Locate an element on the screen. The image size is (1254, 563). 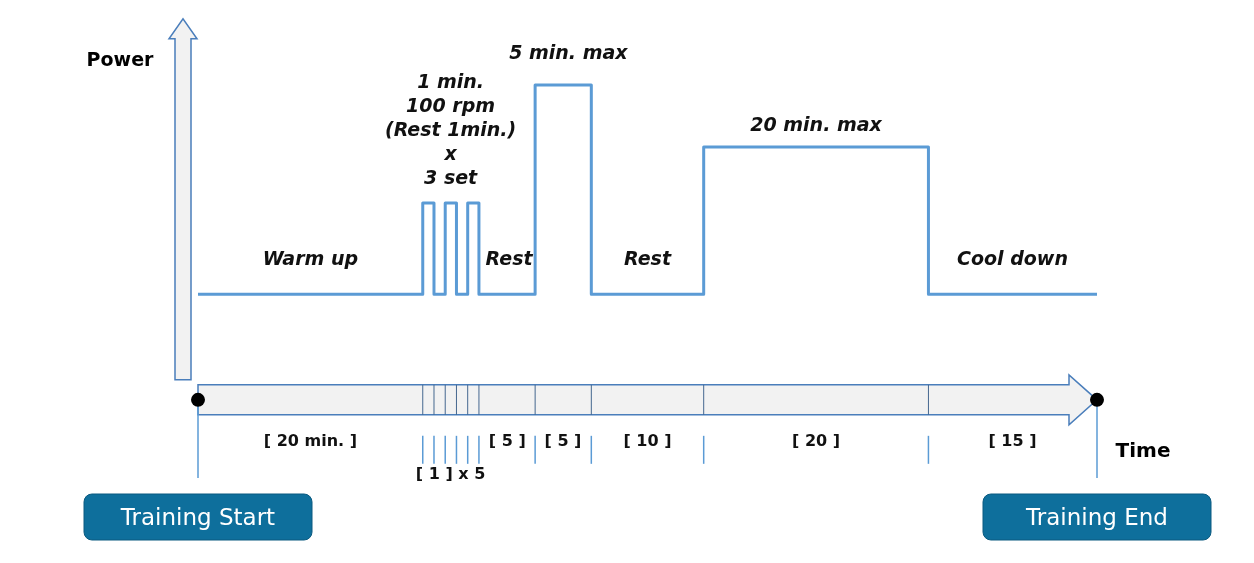
text: Training End is located at coordinates (1096, 517).